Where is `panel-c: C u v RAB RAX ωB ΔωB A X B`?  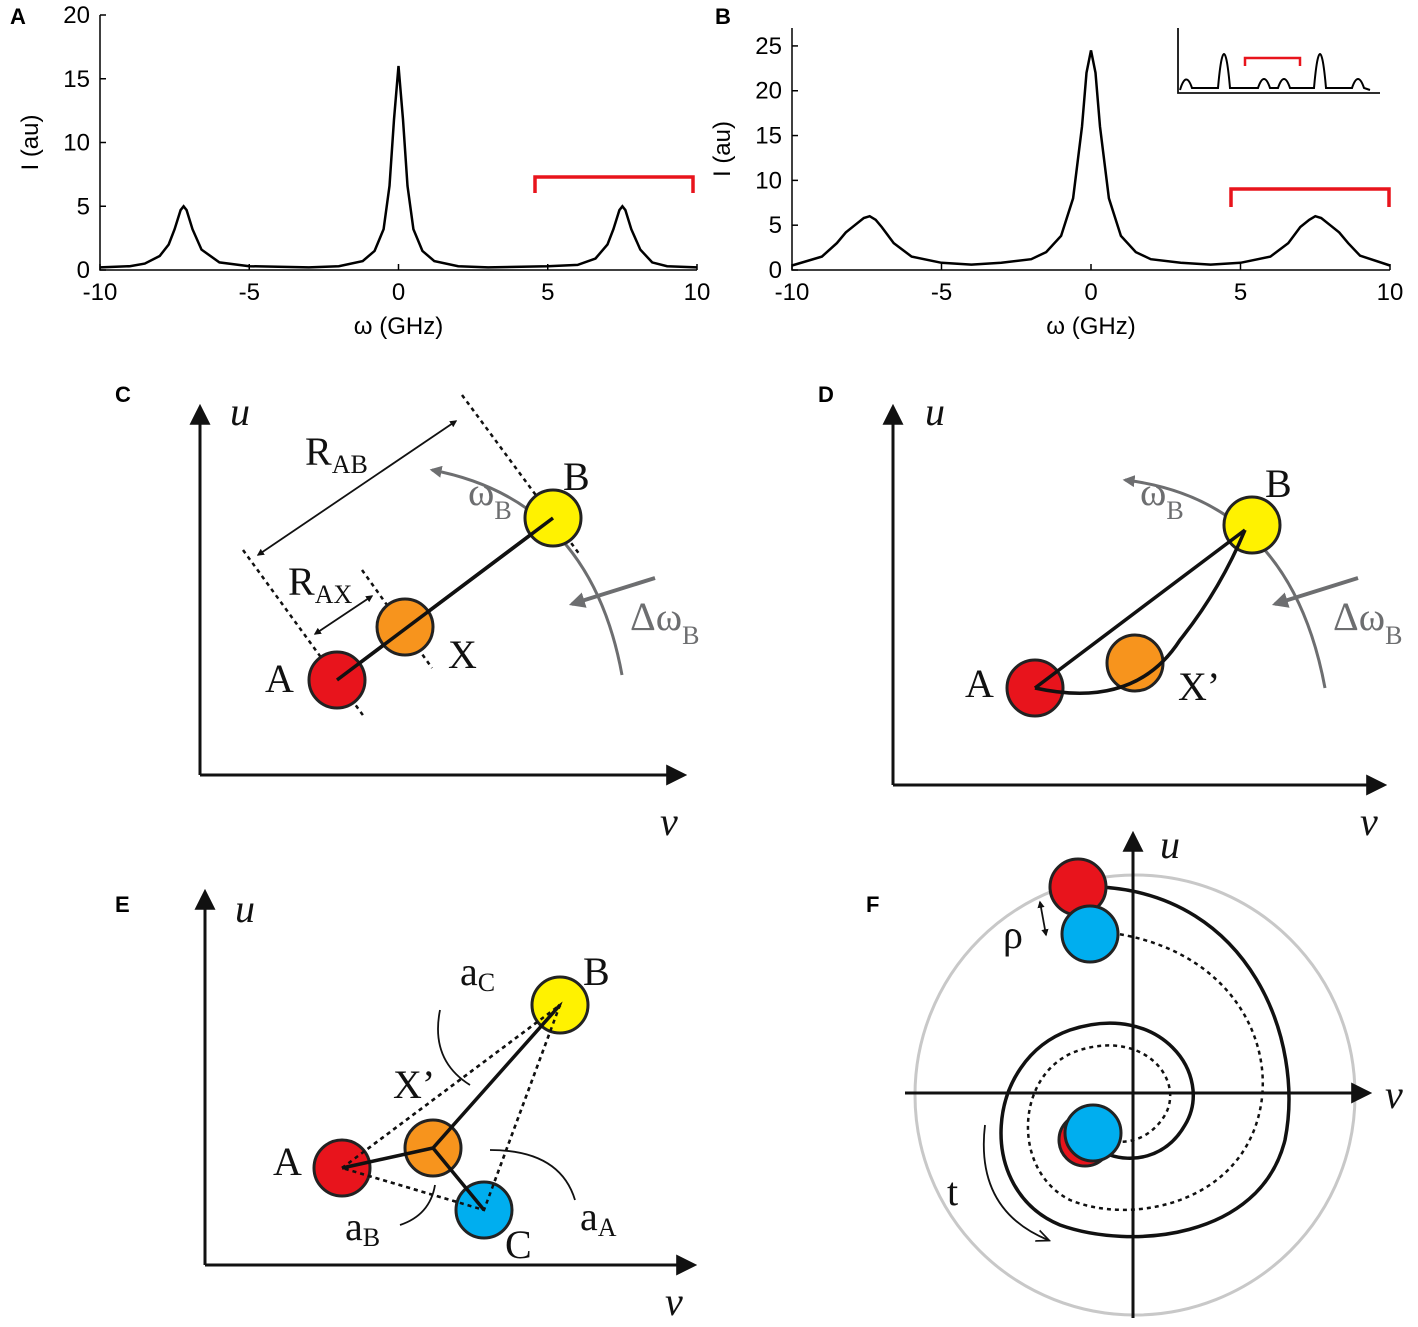
panel-c: C u v RAB RAX ωB ΔωB A X B is located at coordinates (407, 613).